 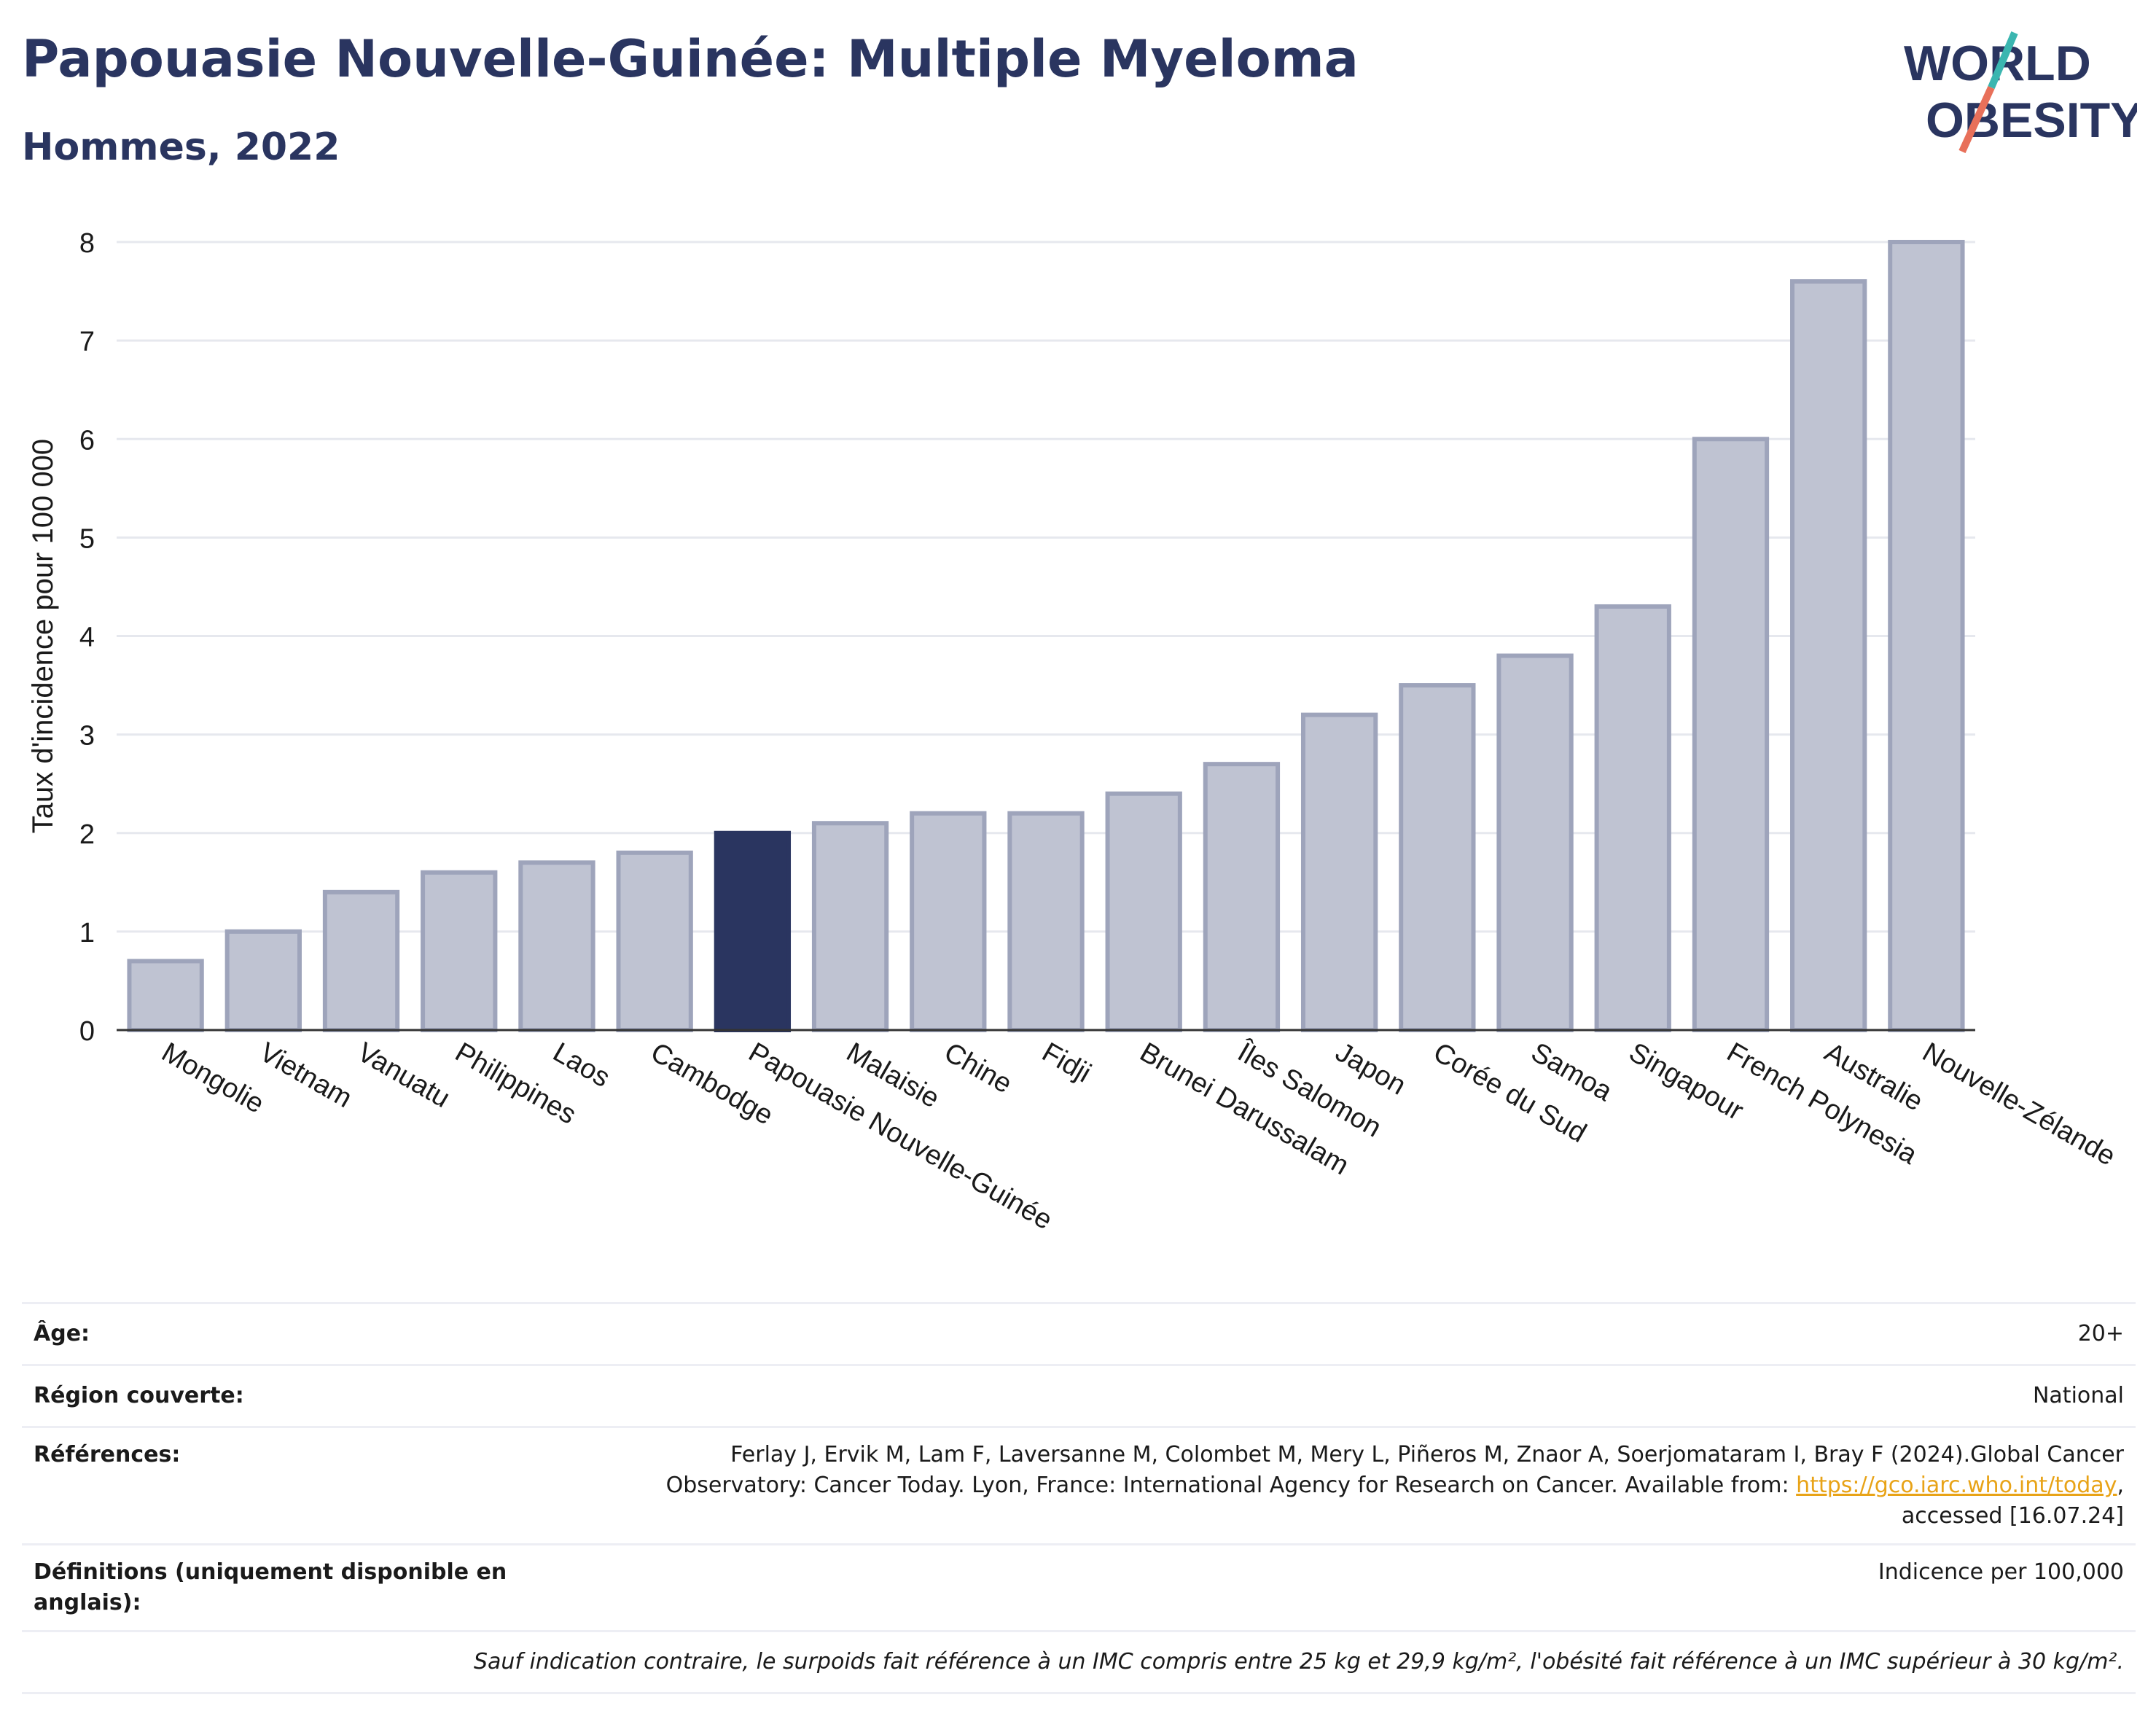 I want to click on info-row-region: Région couverte: National, so click(x=1079, y=1395).